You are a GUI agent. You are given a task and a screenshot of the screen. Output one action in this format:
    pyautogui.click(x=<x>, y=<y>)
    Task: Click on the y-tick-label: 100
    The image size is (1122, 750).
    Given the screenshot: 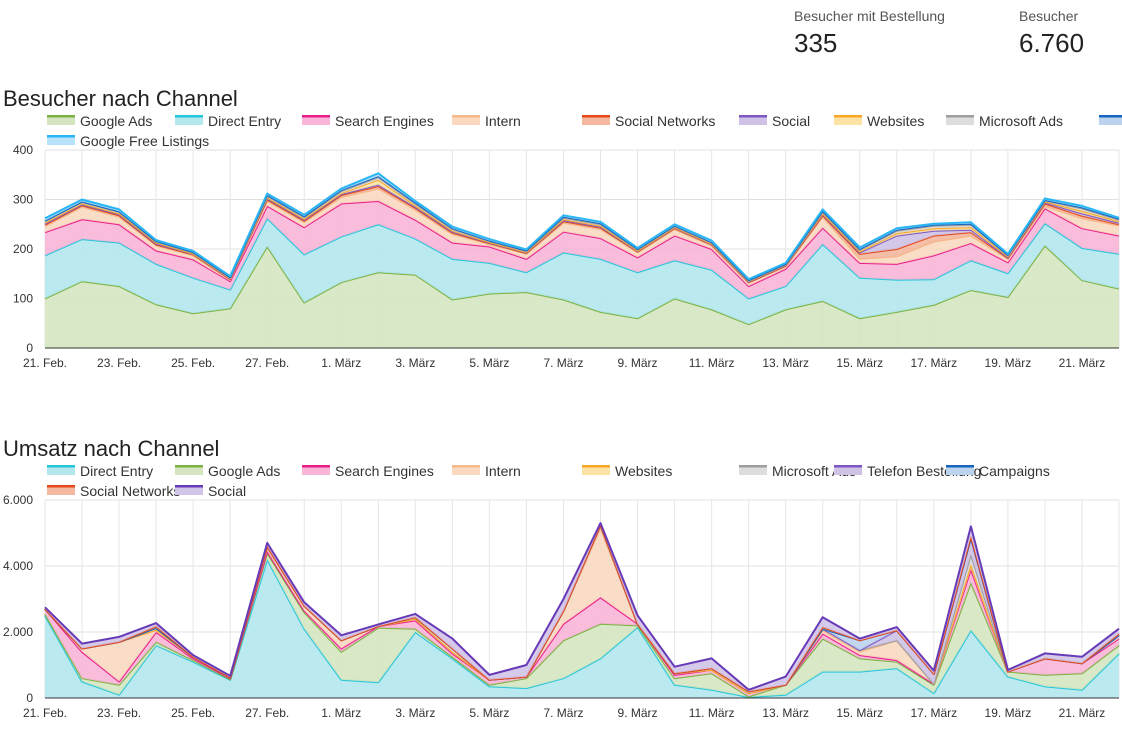 What is the action you would take?
    pyautogui.click(x=23, y=299)
    